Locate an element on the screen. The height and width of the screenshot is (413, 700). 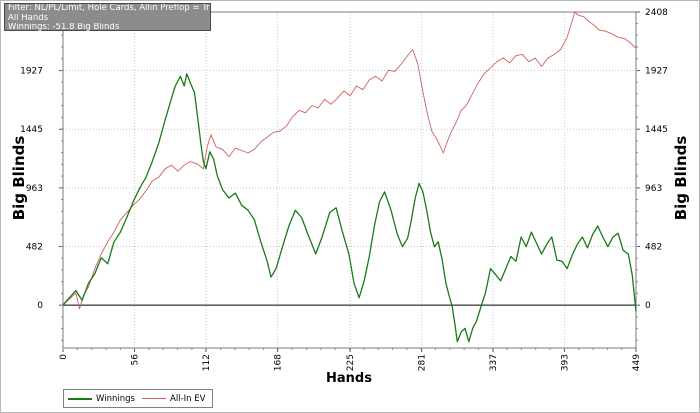
x-tick-label: 168 is located at coordinates (278, 362).